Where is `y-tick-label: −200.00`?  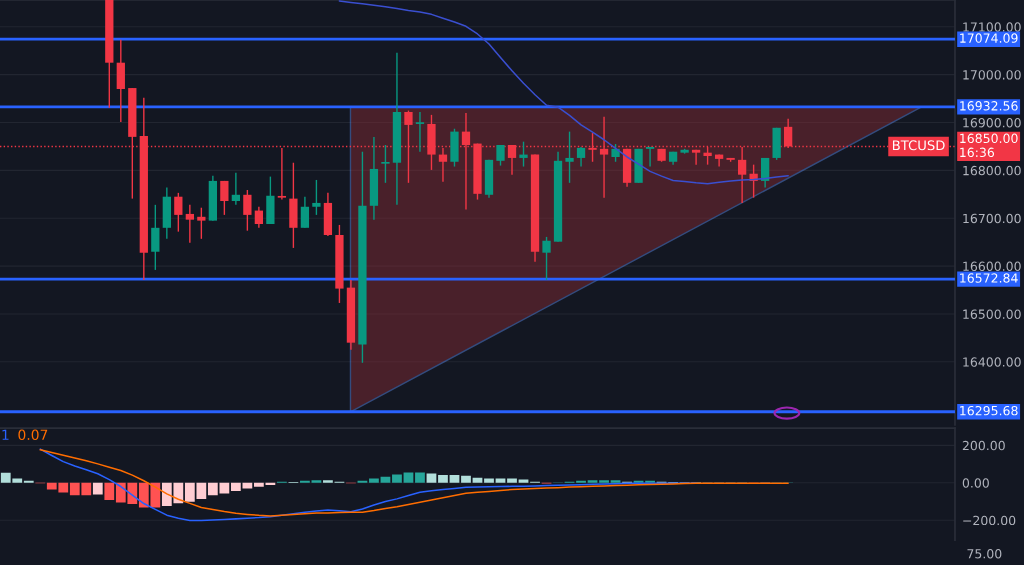
y-tick-label: −200.00 is located at coordinates (989, 520).